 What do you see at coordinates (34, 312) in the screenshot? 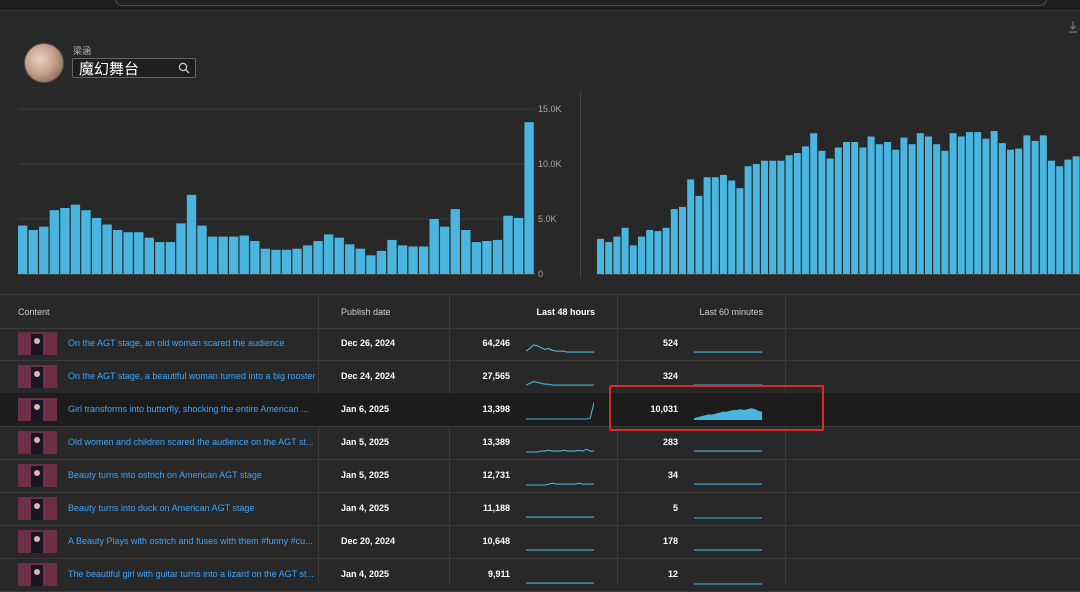
I see `header-content: Content` at bounding box center [34, 312].